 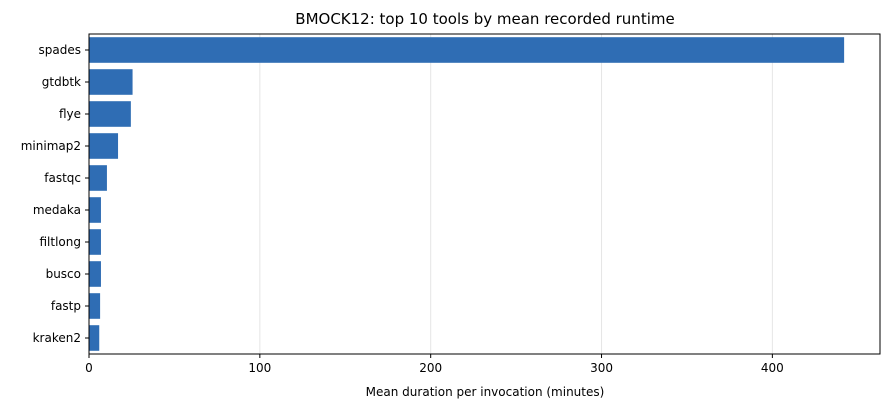 What do you see at coordinates (63, 274) in the screenshot?
I see `y-tick-label-busco: busco` at bounding box center [63, 274].